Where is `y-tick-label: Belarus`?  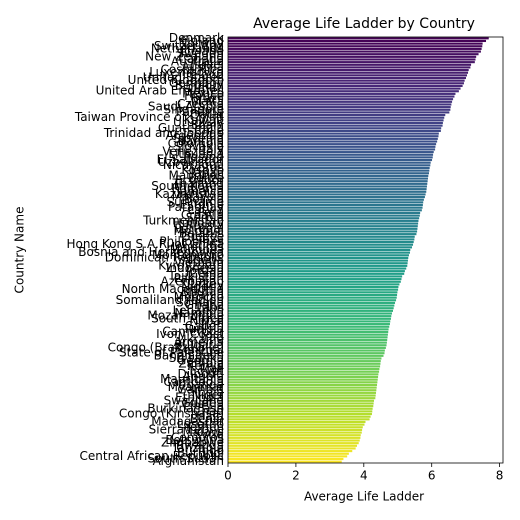 y-tick-label: Belarus is located at coordinates (201, 234).